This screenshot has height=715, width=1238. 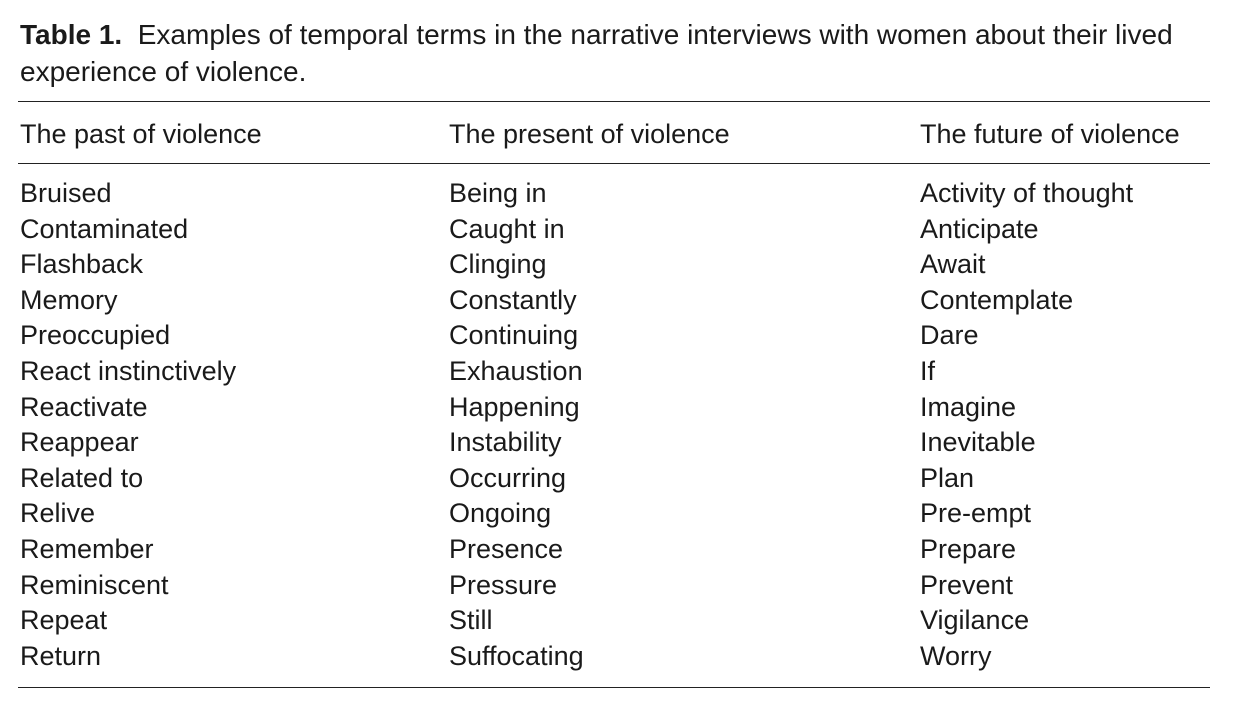 What do you see at coordinates (500, 513) in the screenshot?
I see `table-cell: Ongoing` at bounding box center [500, 513].